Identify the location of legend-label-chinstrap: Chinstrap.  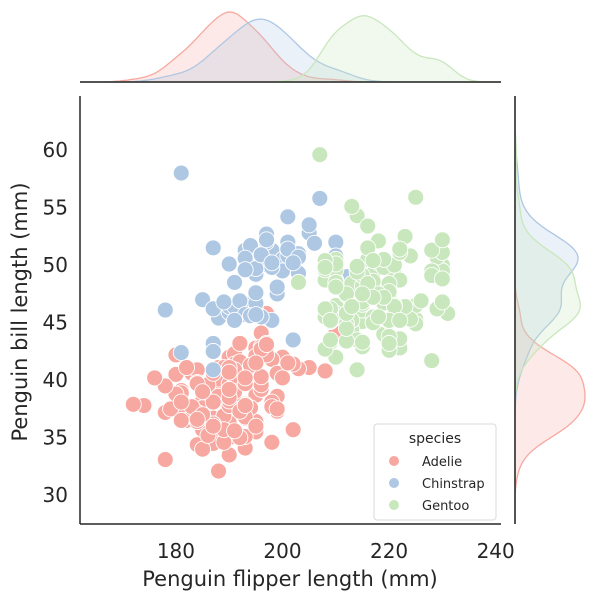
(453, 484).